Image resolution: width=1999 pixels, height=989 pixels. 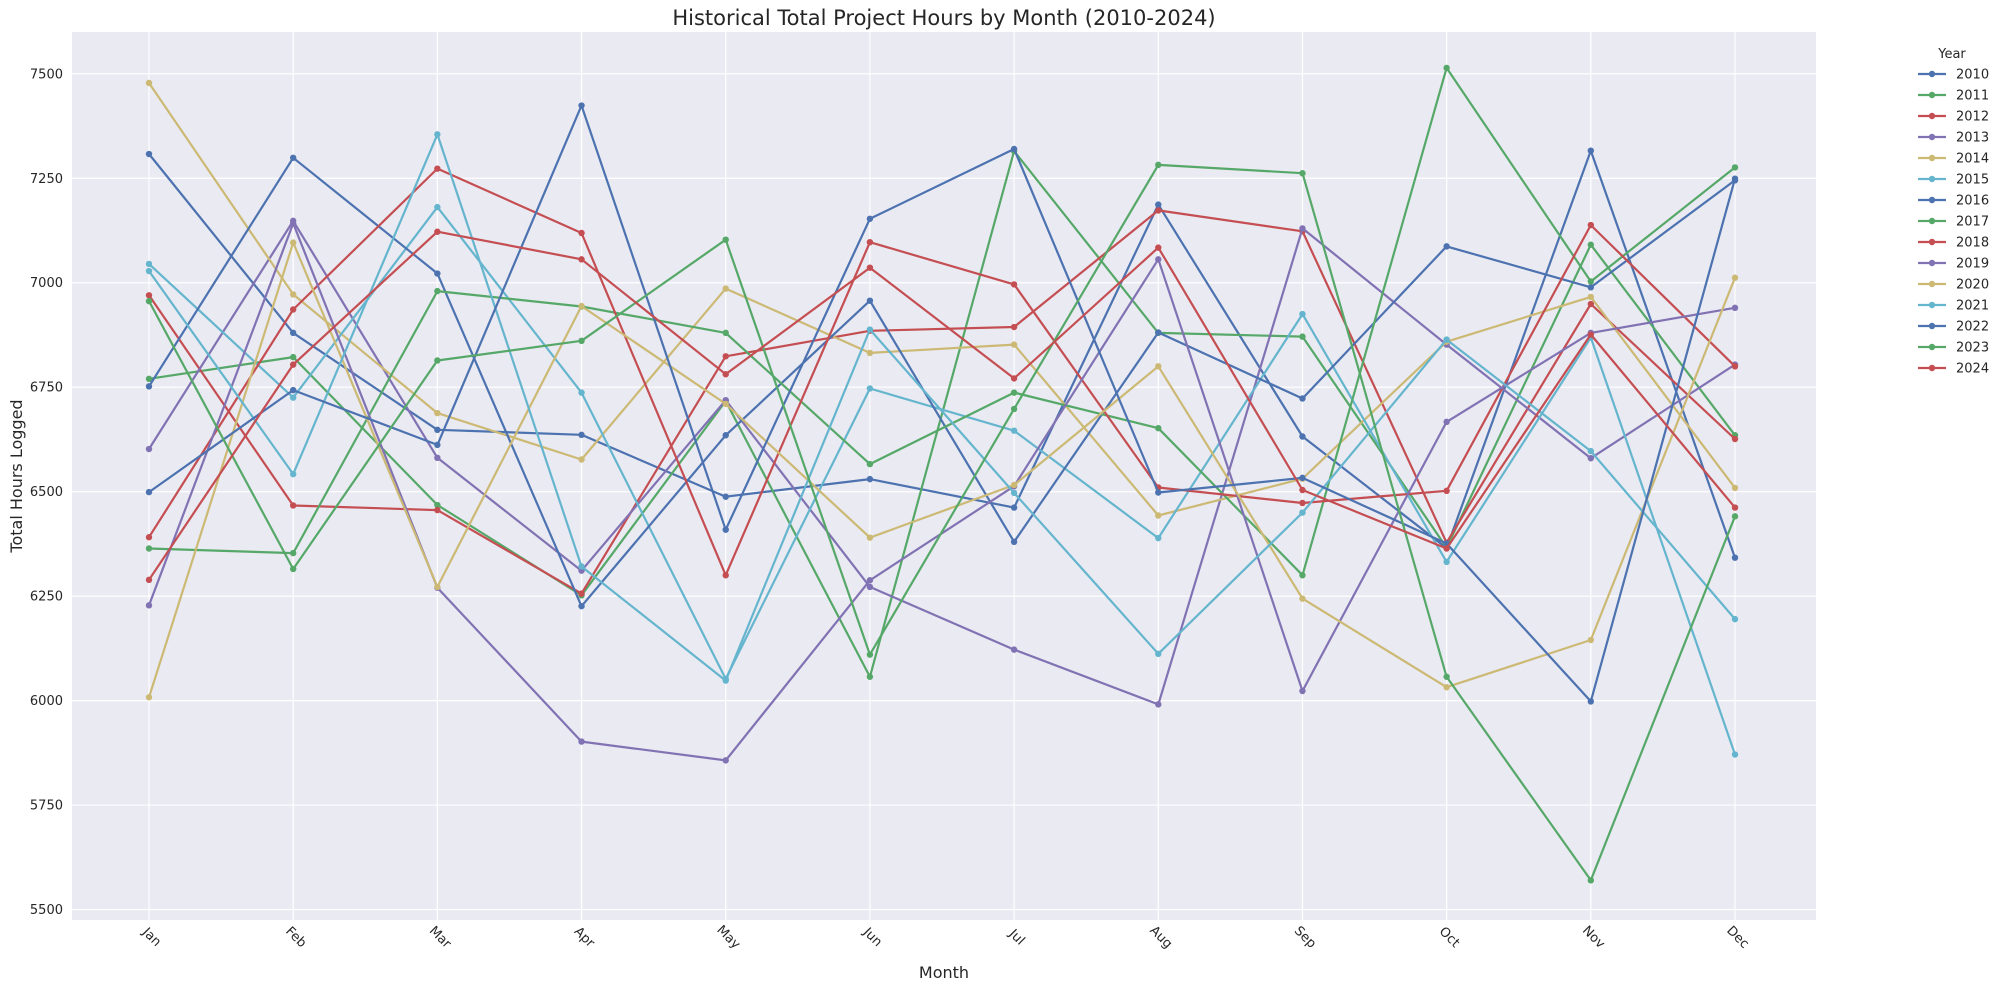 I want to click on legend-item-2024: 2024, so click(x=1953, y=369).